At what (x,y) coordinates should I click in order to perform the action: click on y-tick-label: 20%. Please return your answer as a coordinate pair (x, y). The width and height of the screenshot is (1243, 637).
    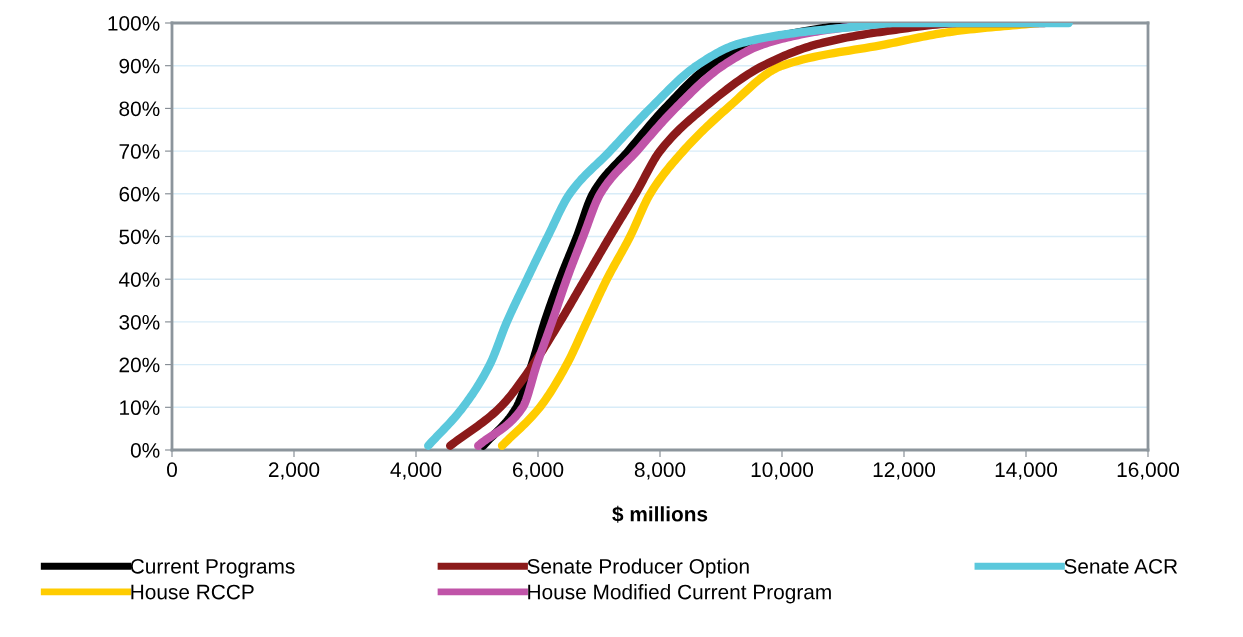
    Looking at the image, I should click on (139, 365).